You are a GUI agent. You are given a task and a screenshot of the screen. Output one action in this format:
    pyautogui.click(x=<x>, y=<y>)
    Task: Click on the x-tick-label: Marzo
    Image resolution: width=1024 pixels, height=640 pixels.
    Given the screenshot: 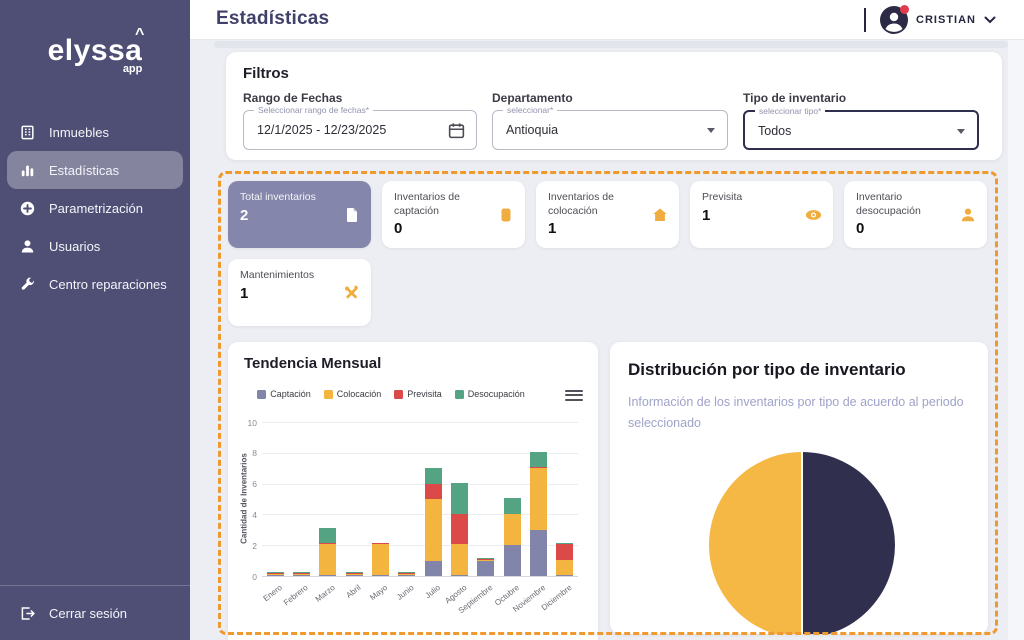 What is the action you would take?
    pyautogui.click(x=325, y=593)
    